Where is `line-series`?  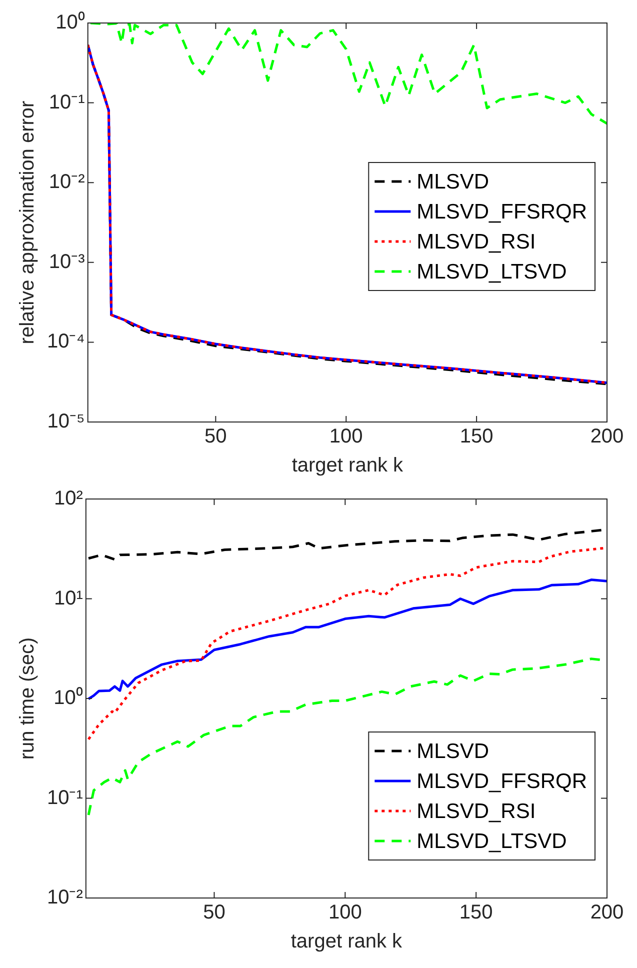 line-series is located at coordinates (348, 74).